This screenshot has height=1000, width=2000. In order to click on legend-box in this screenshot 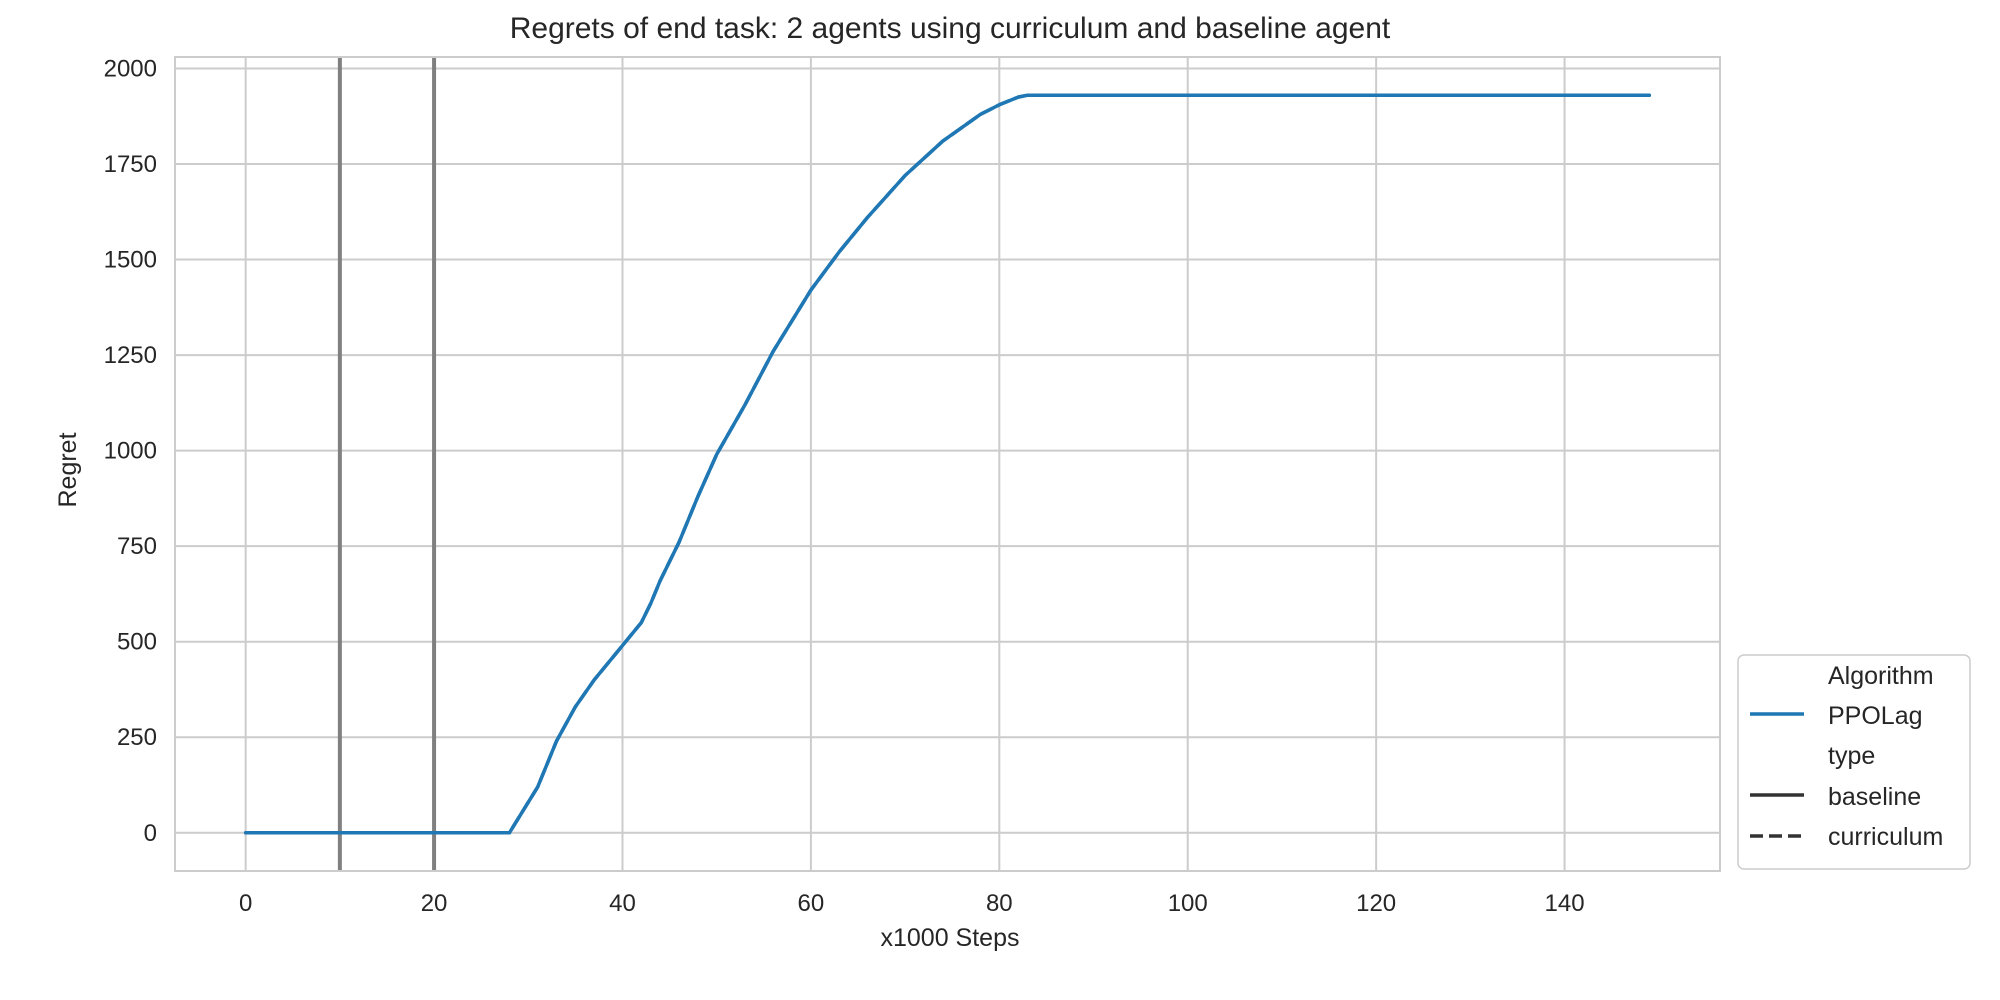, I will do `click(1854, 762)`.